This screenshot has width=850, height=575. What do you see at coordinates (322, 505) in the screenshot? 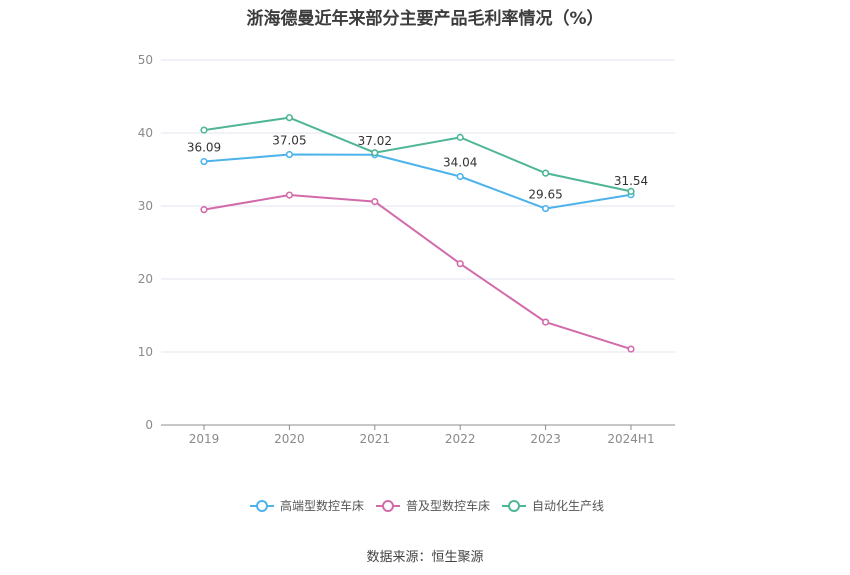
I see `legend-item-label: 高端型数控车床` at bounding box center [322, 505].